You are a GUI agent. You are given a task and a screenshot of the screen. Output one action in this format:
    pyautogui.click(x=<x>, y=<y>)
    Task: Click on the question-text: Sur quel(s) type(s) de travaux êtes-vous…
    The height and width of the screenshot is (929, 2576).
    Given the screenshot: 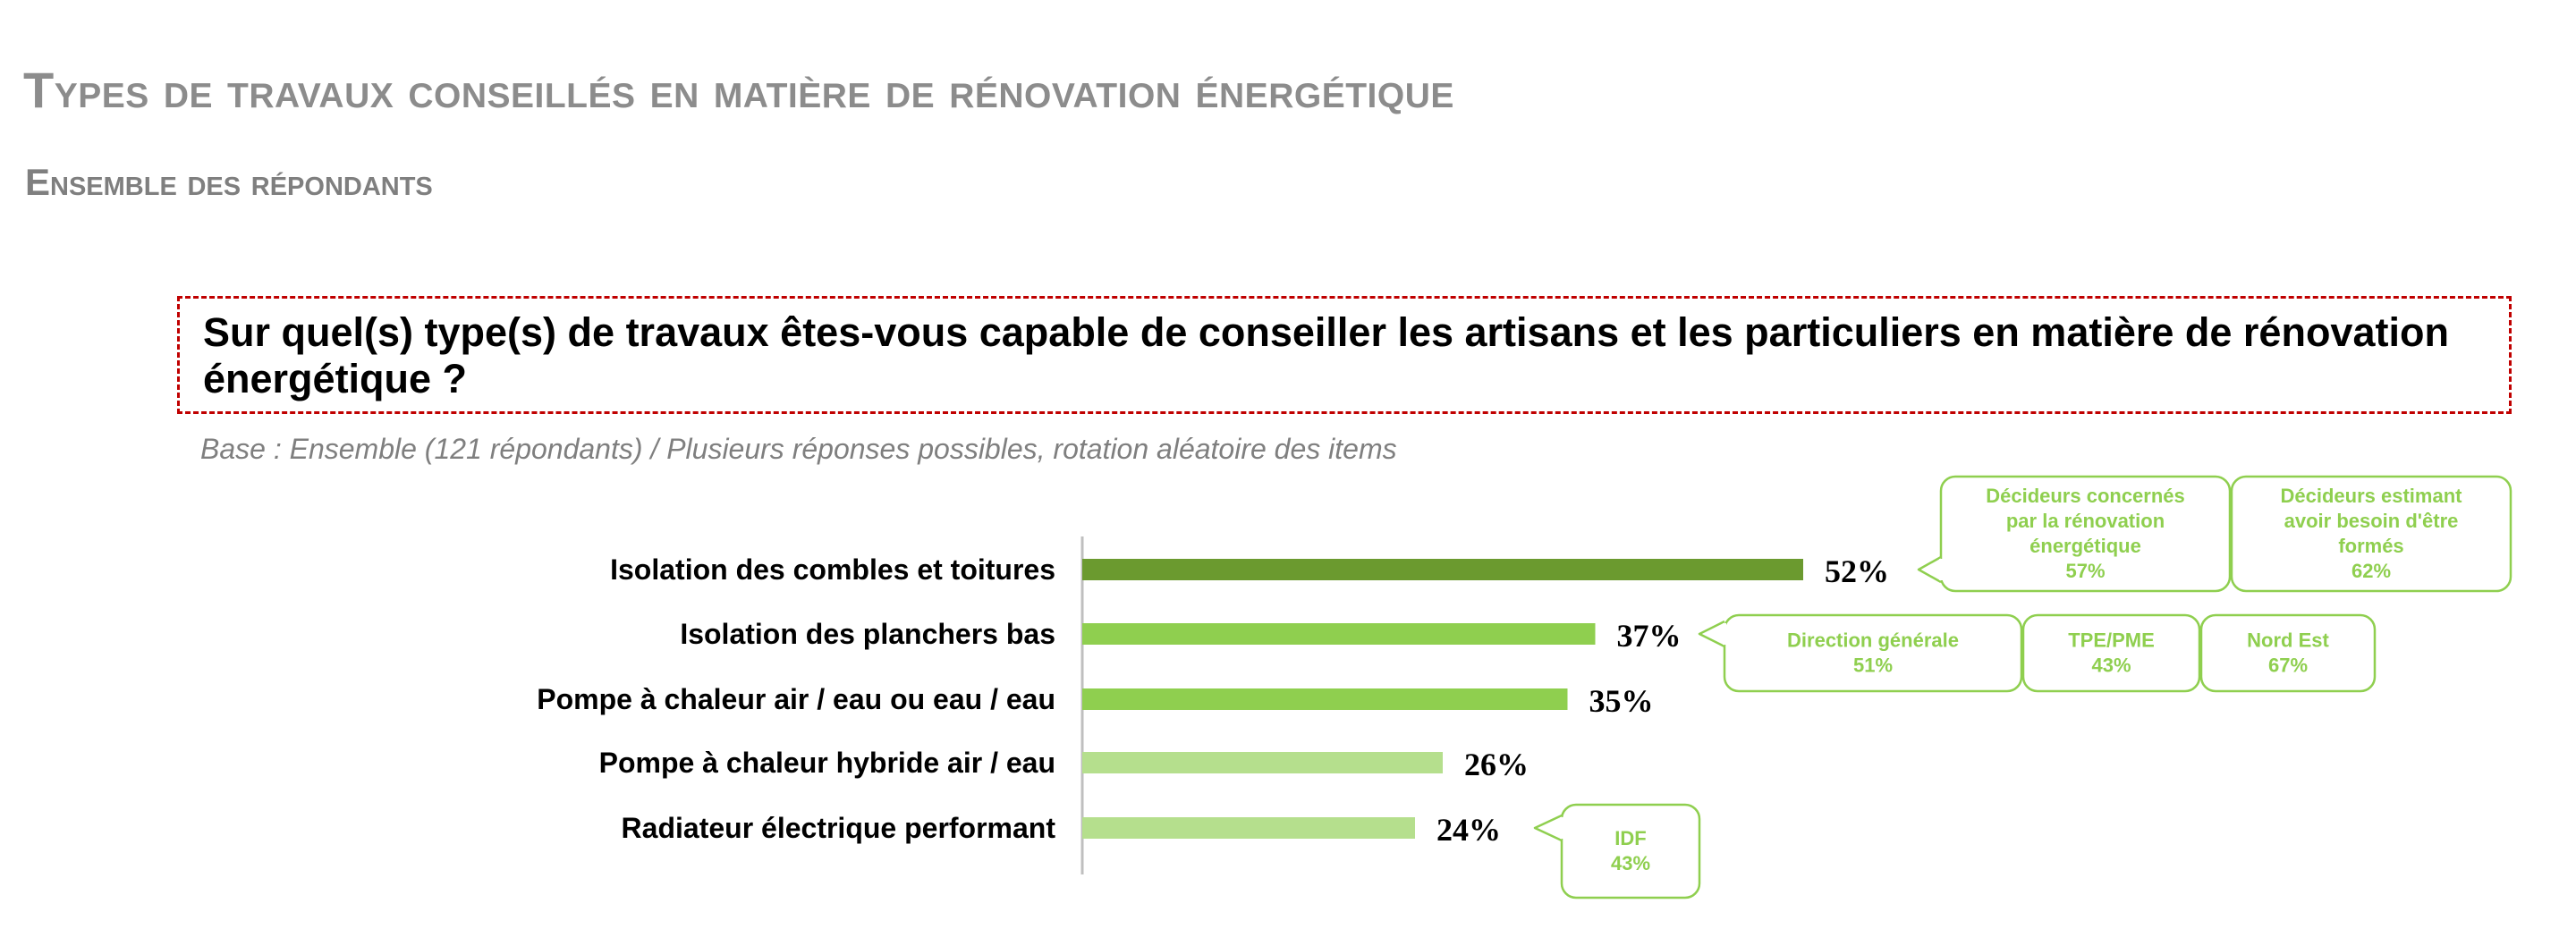 What is the action you would take?
    pyautogui.click(x=1326, y=355)
    